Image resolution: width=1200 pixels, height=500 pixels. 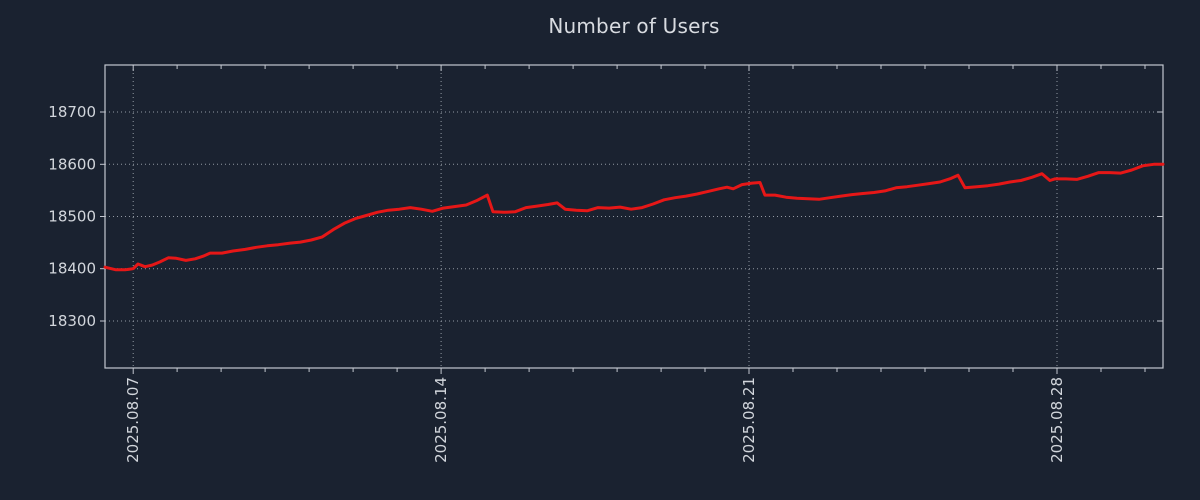 What do you see at coordinates (1057, 420) in the screenshot?
I see `svg-text: 2025.08.28` at bounding box center [1057, 420].